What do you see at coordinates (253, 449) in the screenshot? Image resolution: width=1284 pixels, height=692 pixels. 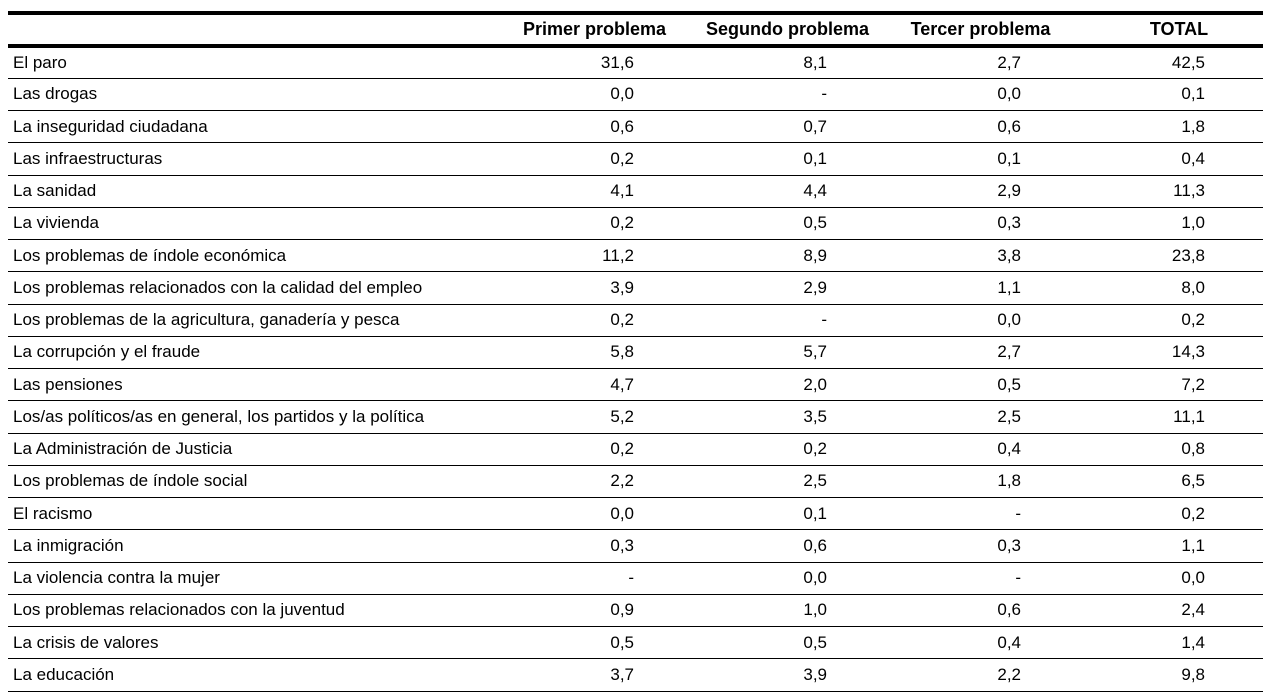 I see `row-label: La Administración de Justicia` at bounding box center [253, 449].